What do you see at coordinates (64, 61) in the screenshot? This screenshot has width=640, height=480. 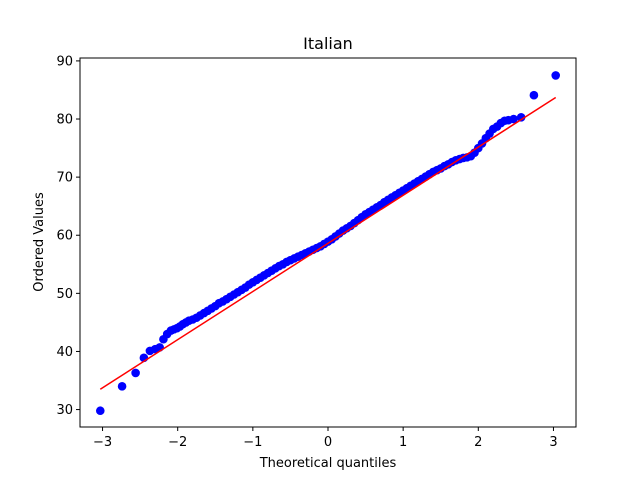 I see `y-tick-label: 90` at bounding box center [64, 61].